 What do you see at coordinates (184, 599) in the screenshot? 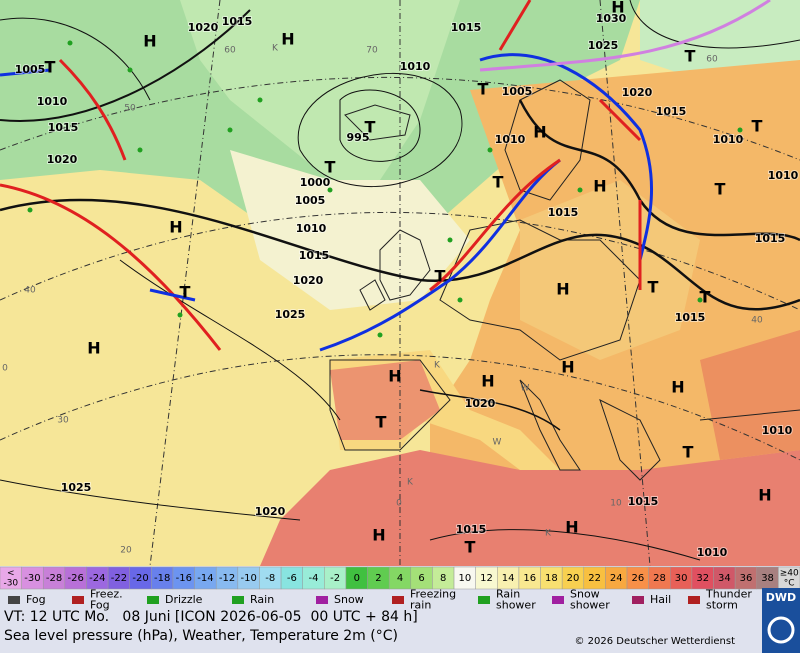
I see `legend-label: Drizzle` at bounding box center [184, 599].